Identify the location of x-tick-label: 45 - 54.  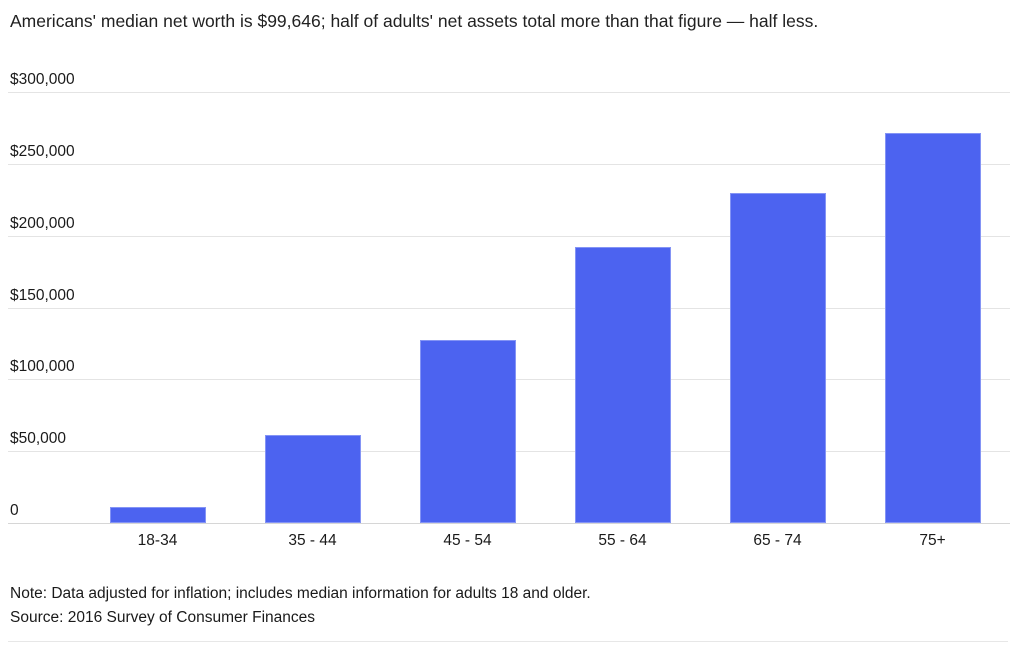
(467, 540).